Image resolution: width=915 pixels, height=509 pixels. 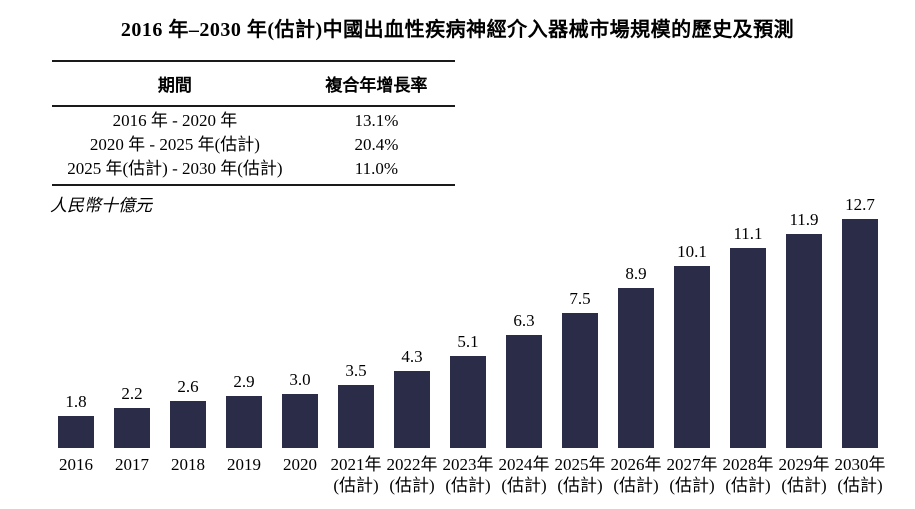 What do you see at coordinates (300, 320) in the screenshot?
I see `bar-area: 3.0` at bounding box center [300, 320].